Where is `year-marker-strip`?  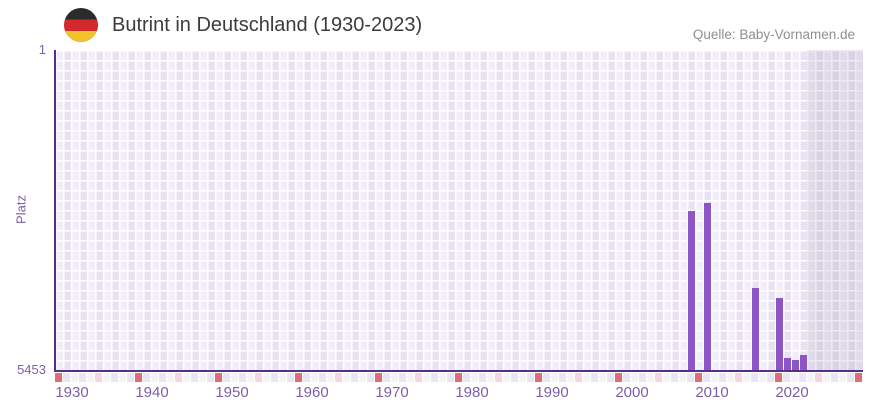 year-marker-strip is located at coordinates (459, 377).